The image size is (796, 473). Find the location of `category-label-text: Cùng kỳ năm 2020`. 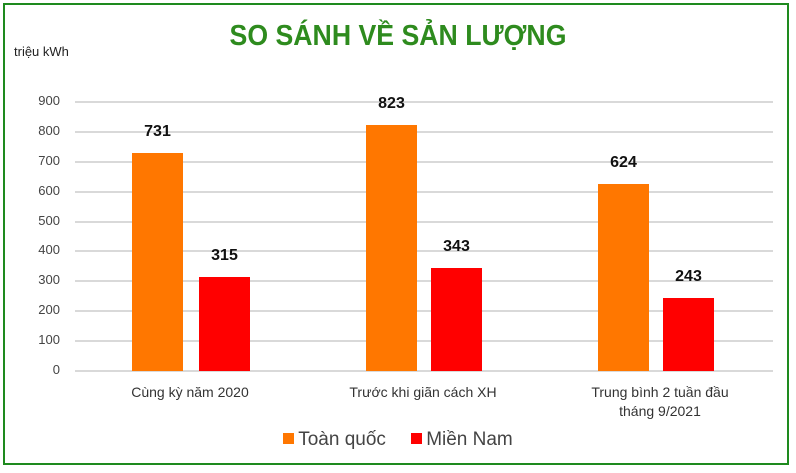

category-label-text: Cùng kỳ năm 2020 is located at coordinates (190, 392).